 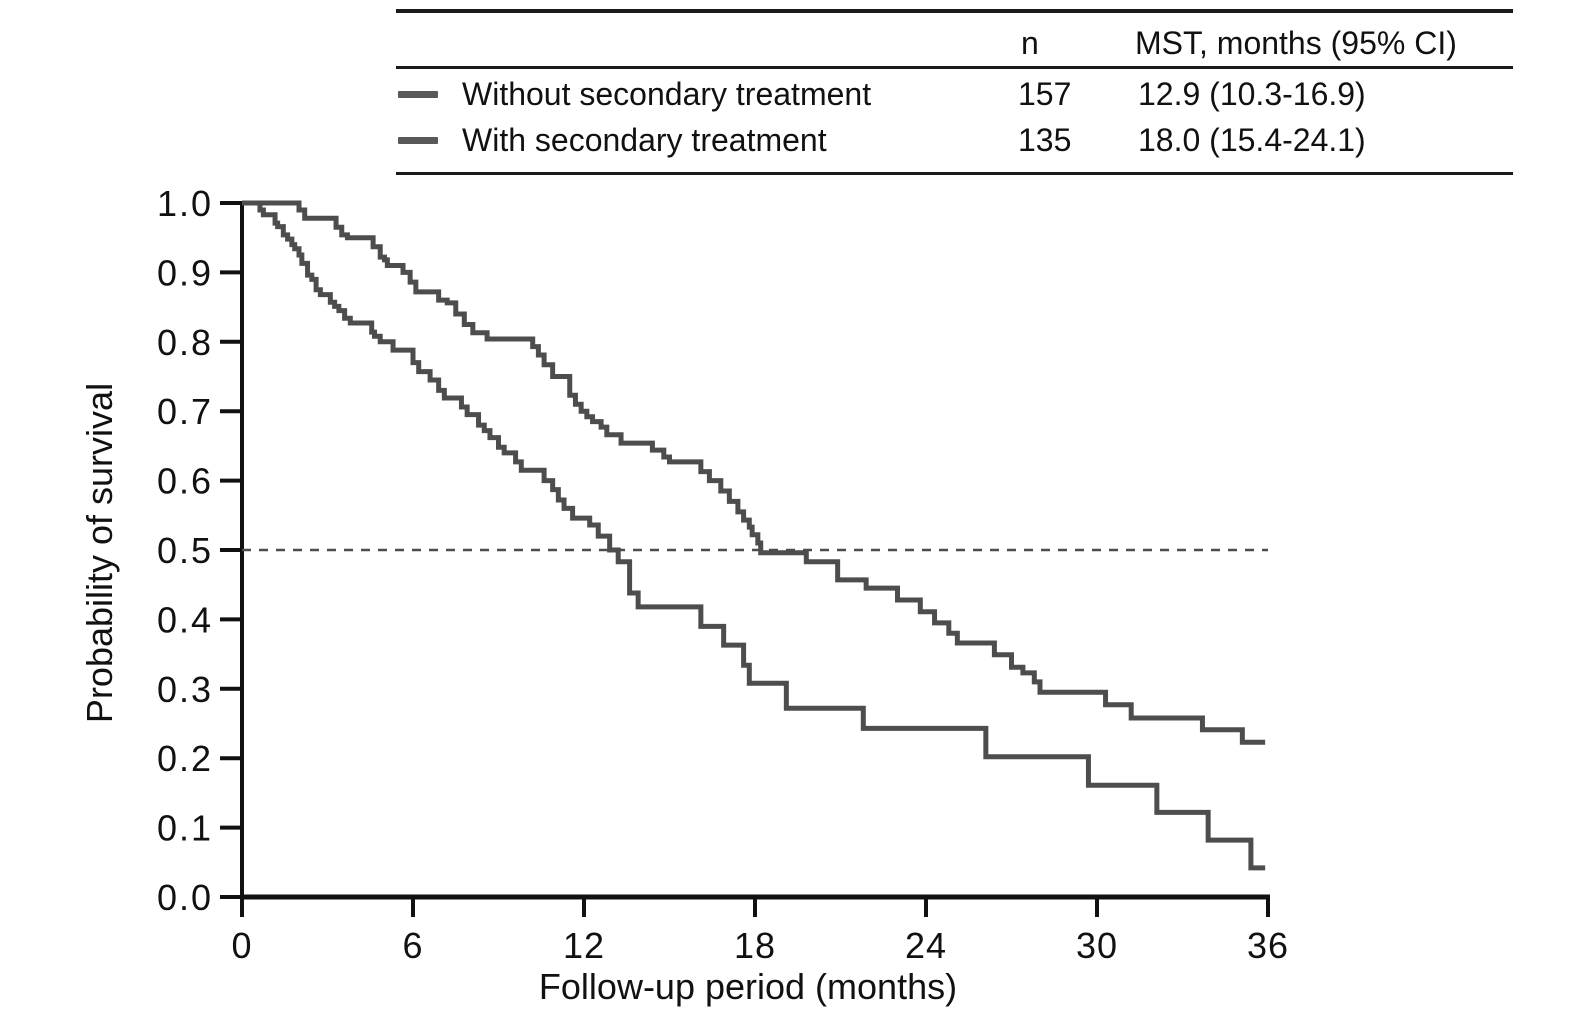 What do you see at coordinates (748, 986) in the screenshot?
I see `x-axis-title: Follow-up period (months)` at bounding box center [748, 986].